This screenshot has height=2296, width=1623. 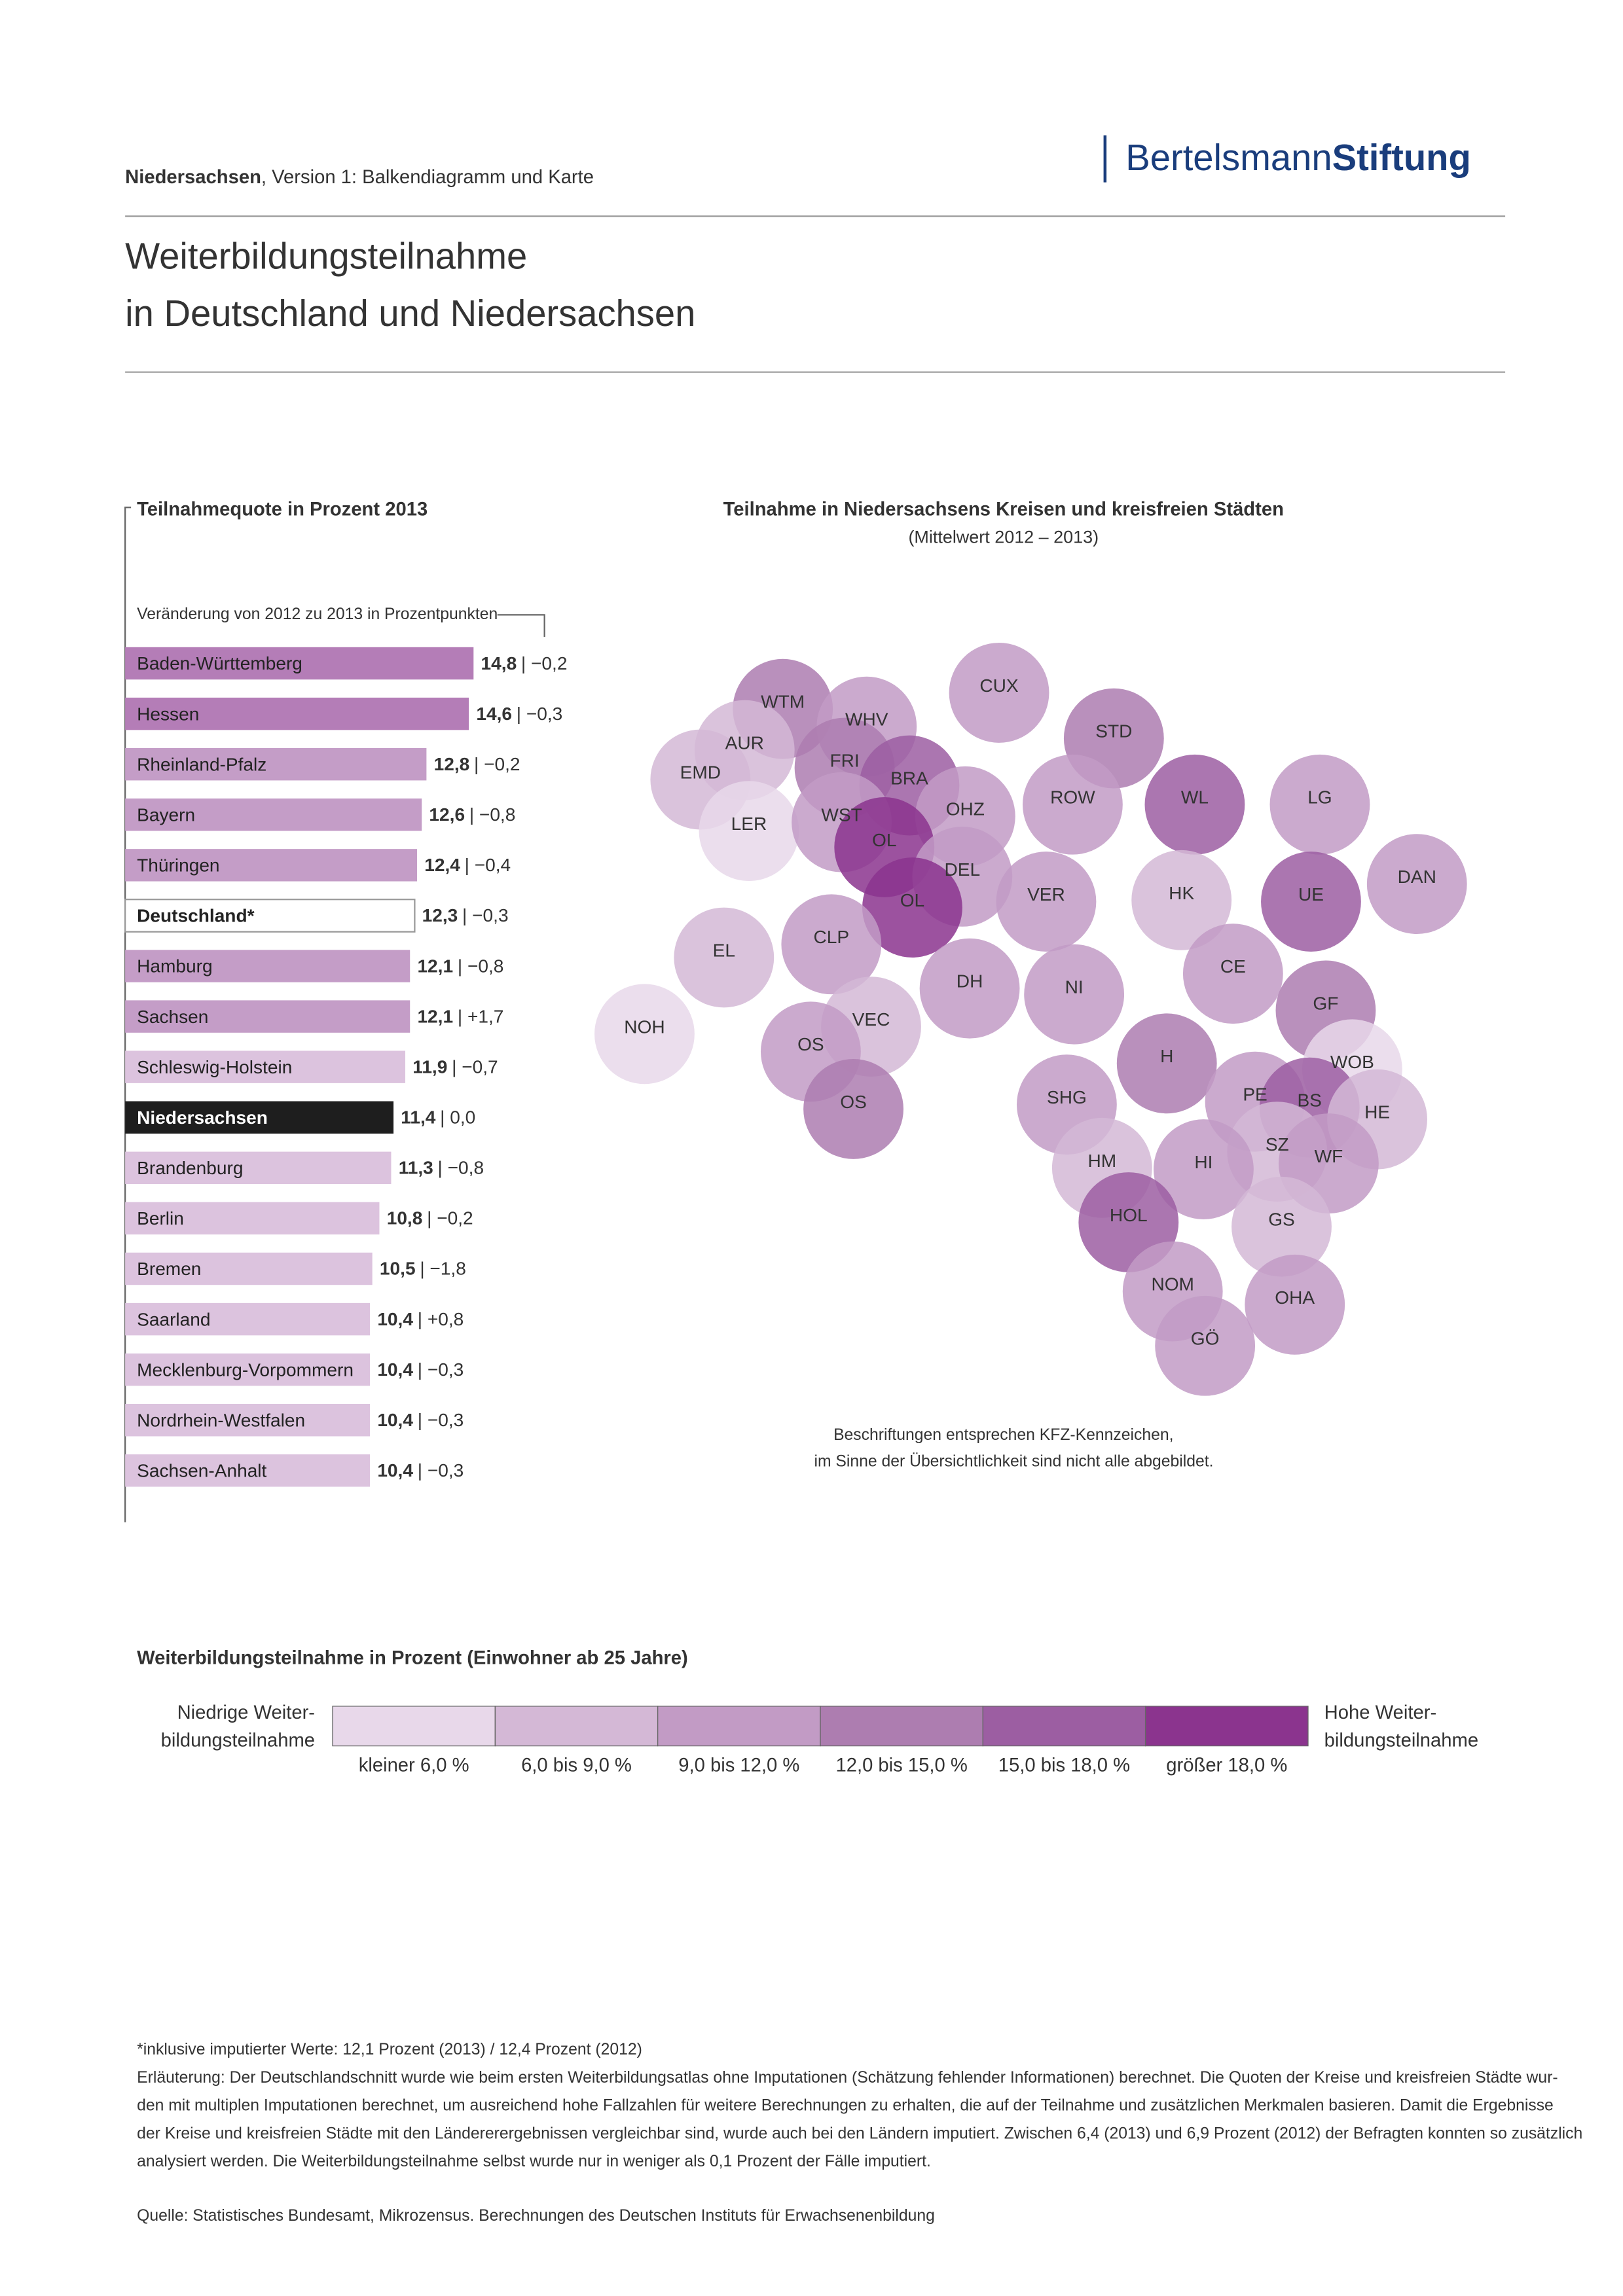 What do you see at coordinates (160, 1218) in the screenshot?
I see `category-label: Berlin` at bounding box center [160, 1218].